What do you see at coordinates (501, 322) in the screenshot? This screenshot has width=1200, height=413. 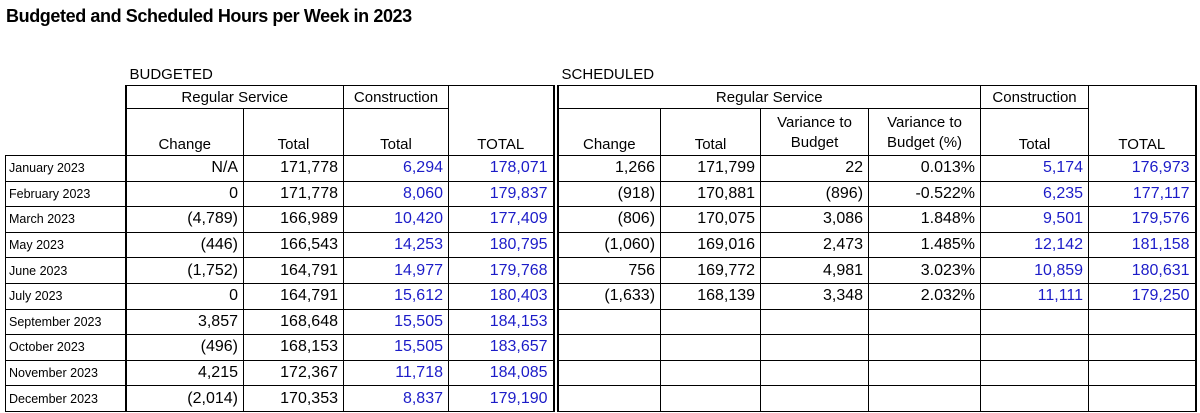 I see `budgeted-cell: 184,153` at bounding box center [501, 322].